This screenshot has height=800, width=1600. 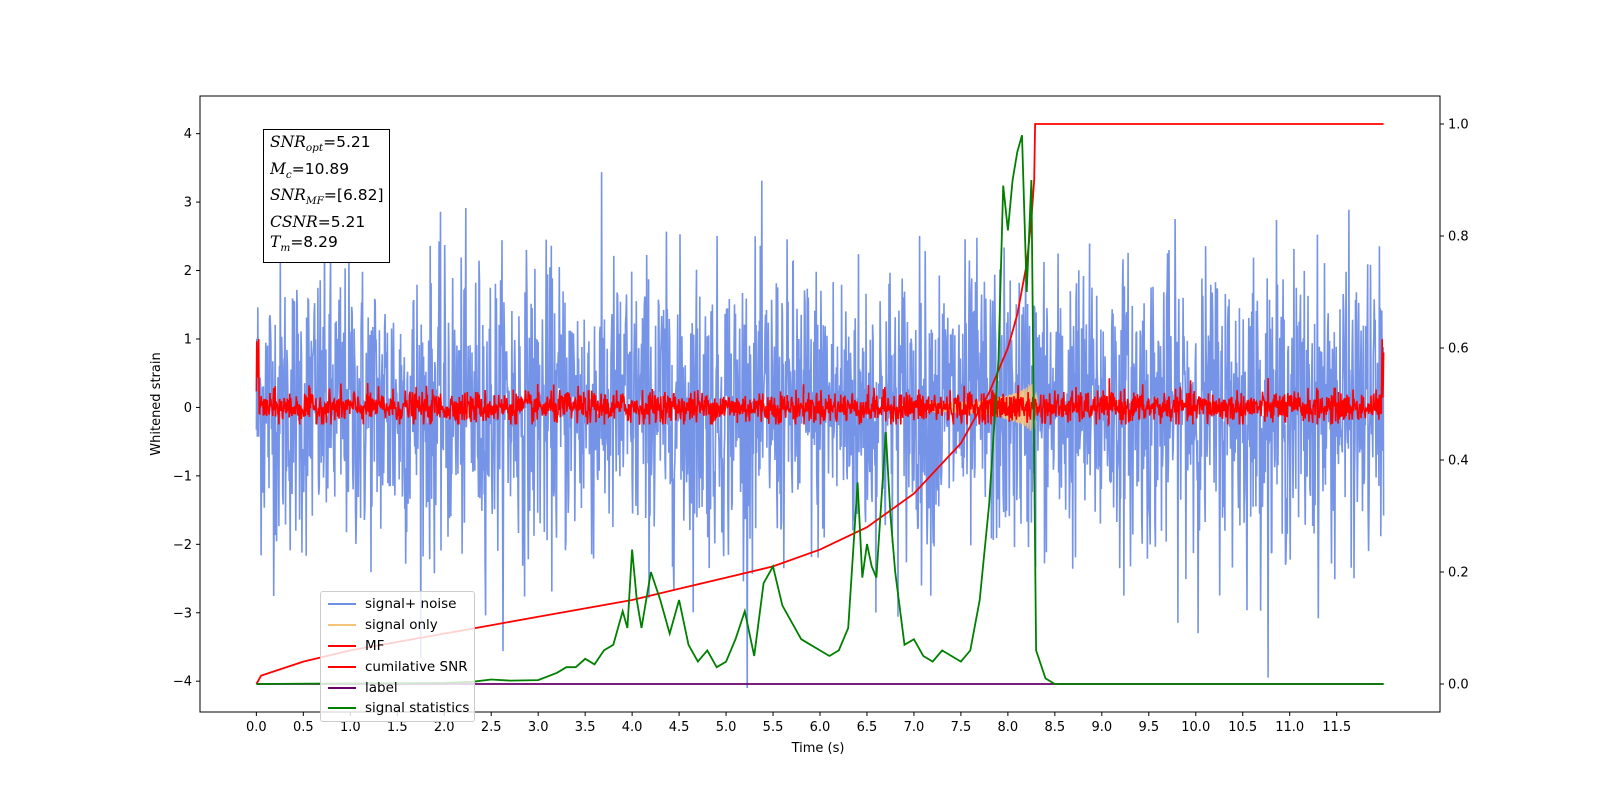 I want to click on y-left-tick-label: 4, so click(x=188, y=134).